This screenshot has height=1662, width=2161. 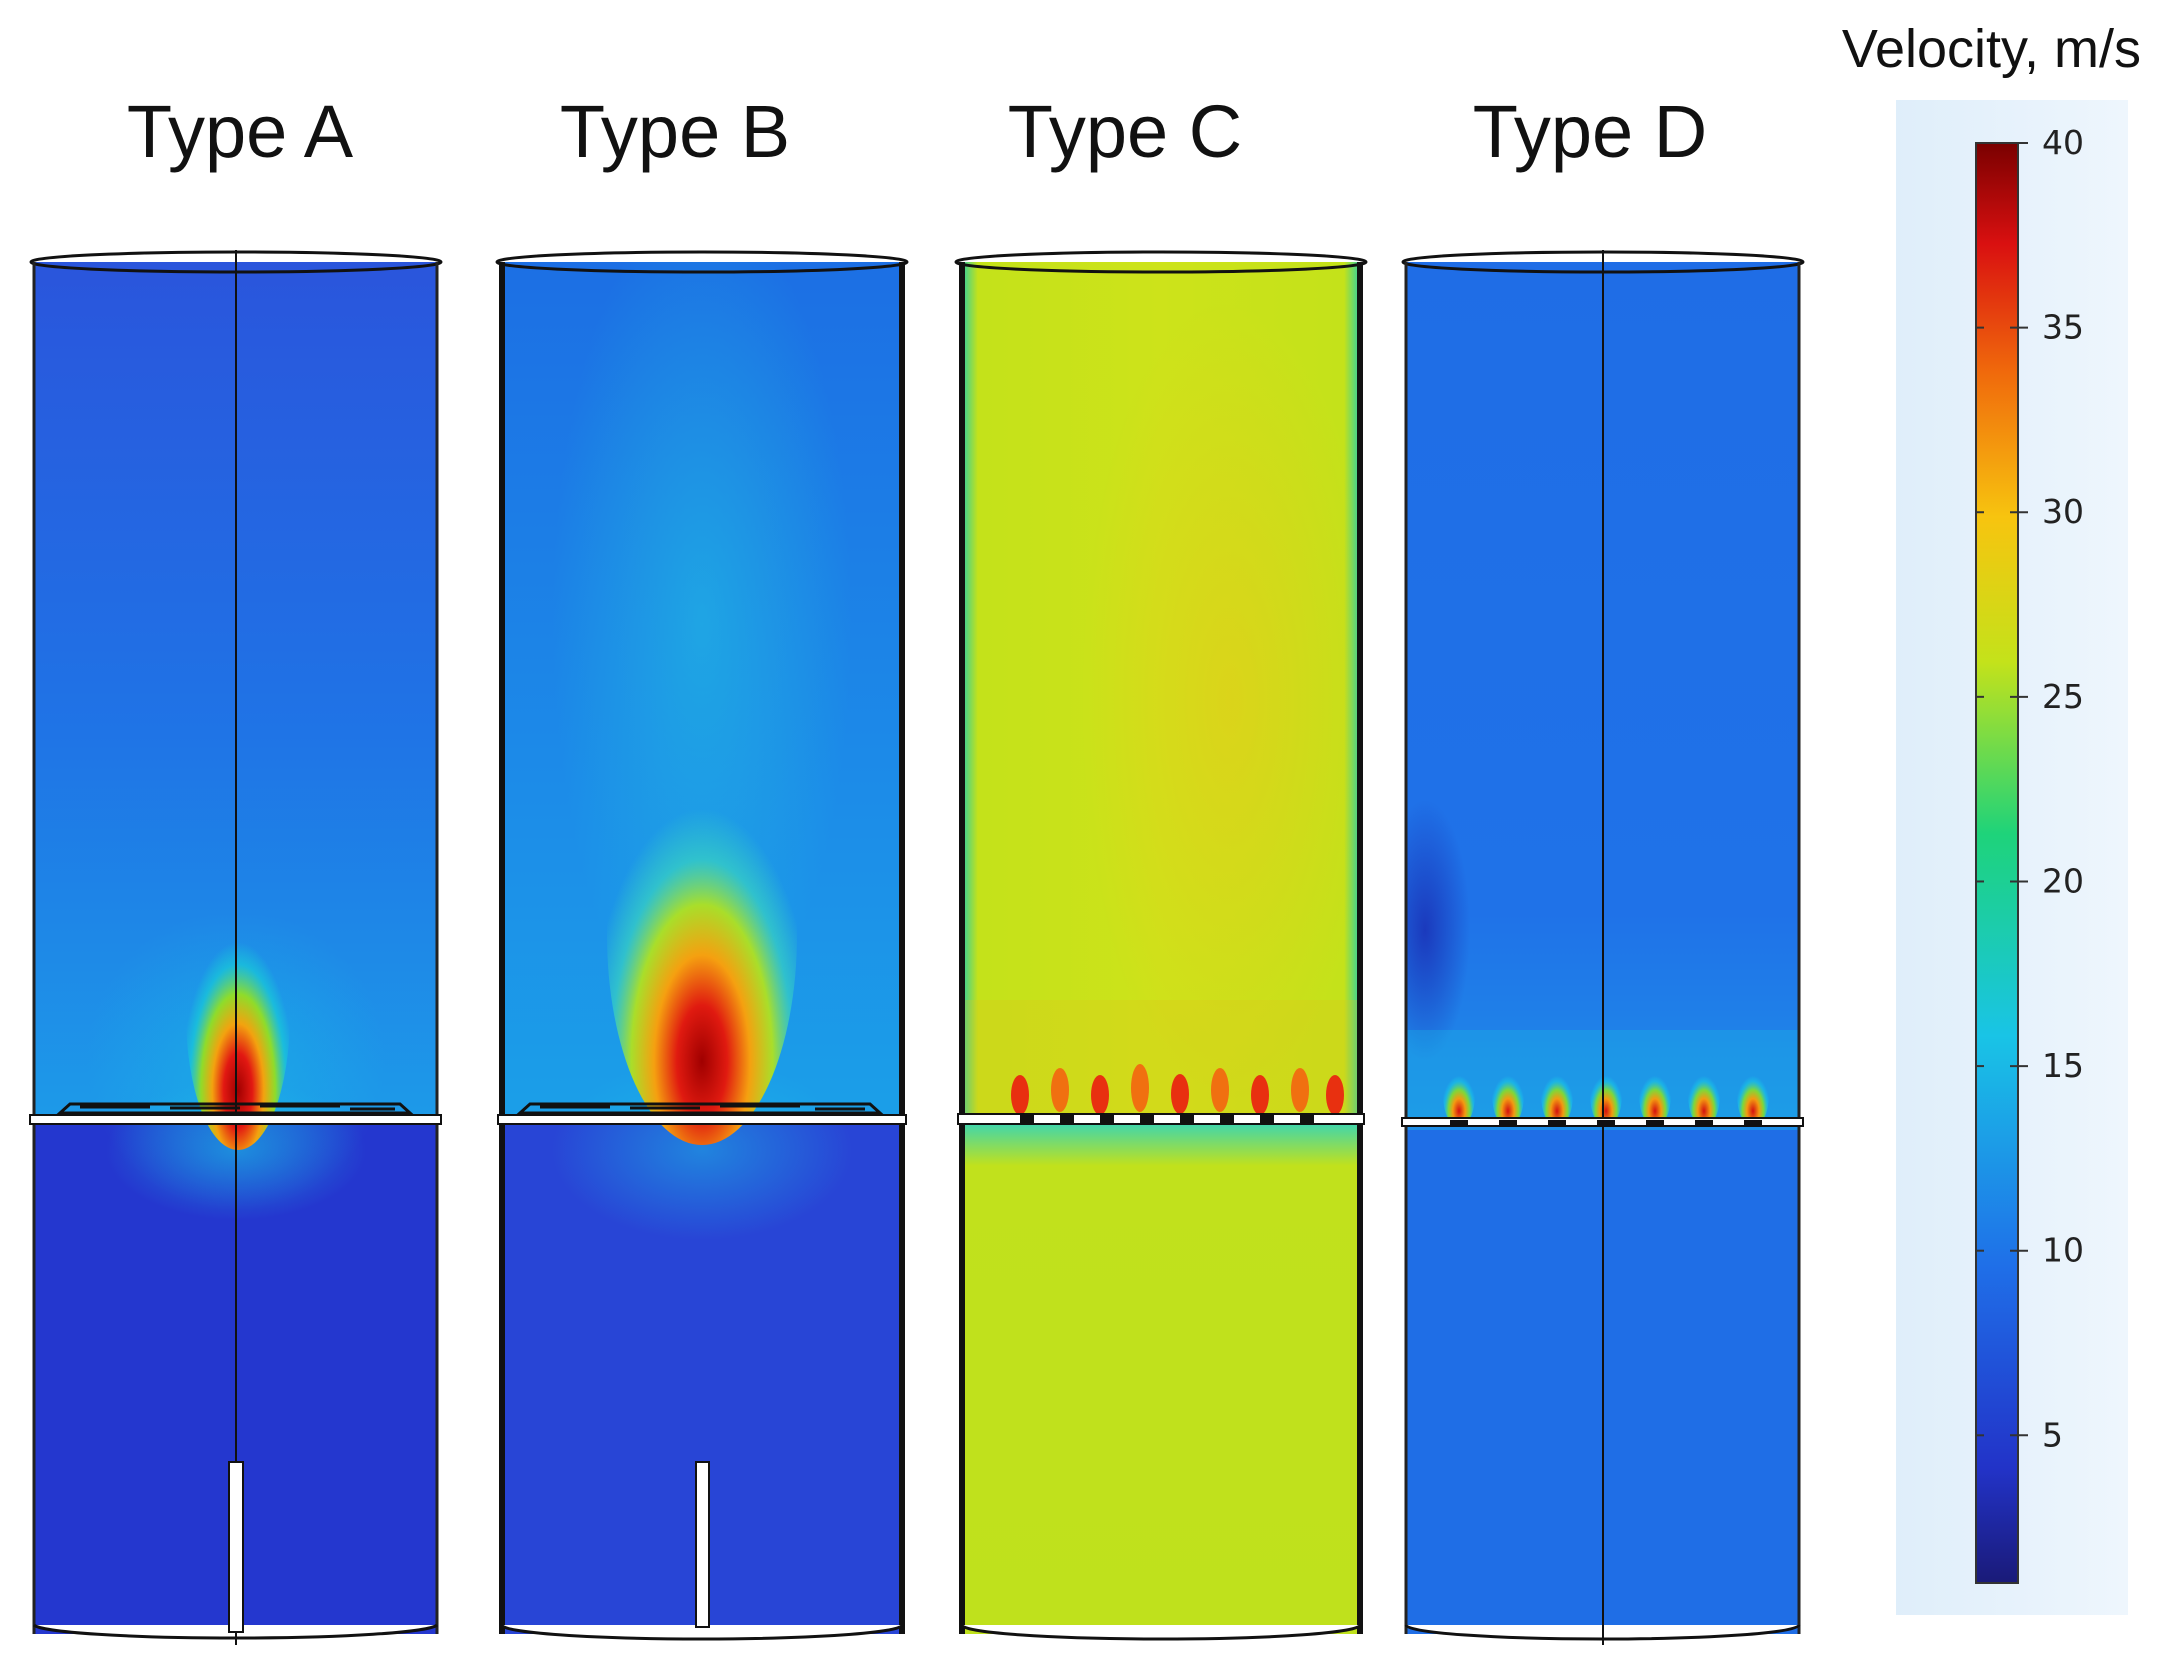 I want to click on jets-type-c, so click(x=1177, y=1089).